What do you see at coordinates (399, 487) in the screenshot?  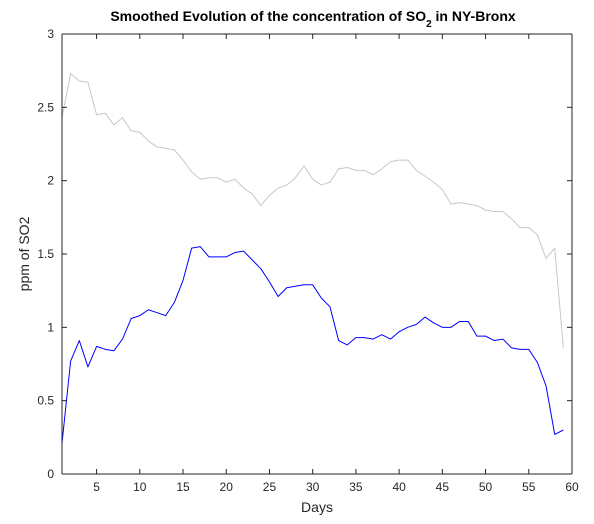 I see `x-tick-label: 40` at bounding box center [399, 487].